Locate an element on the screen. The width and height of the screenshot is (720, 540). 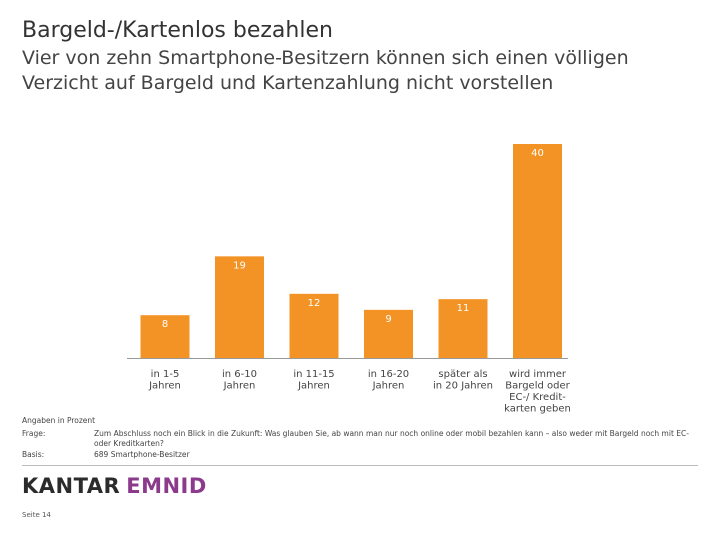
category-label-5: später als in 20 Jahren is located at coordinates (463, 380).